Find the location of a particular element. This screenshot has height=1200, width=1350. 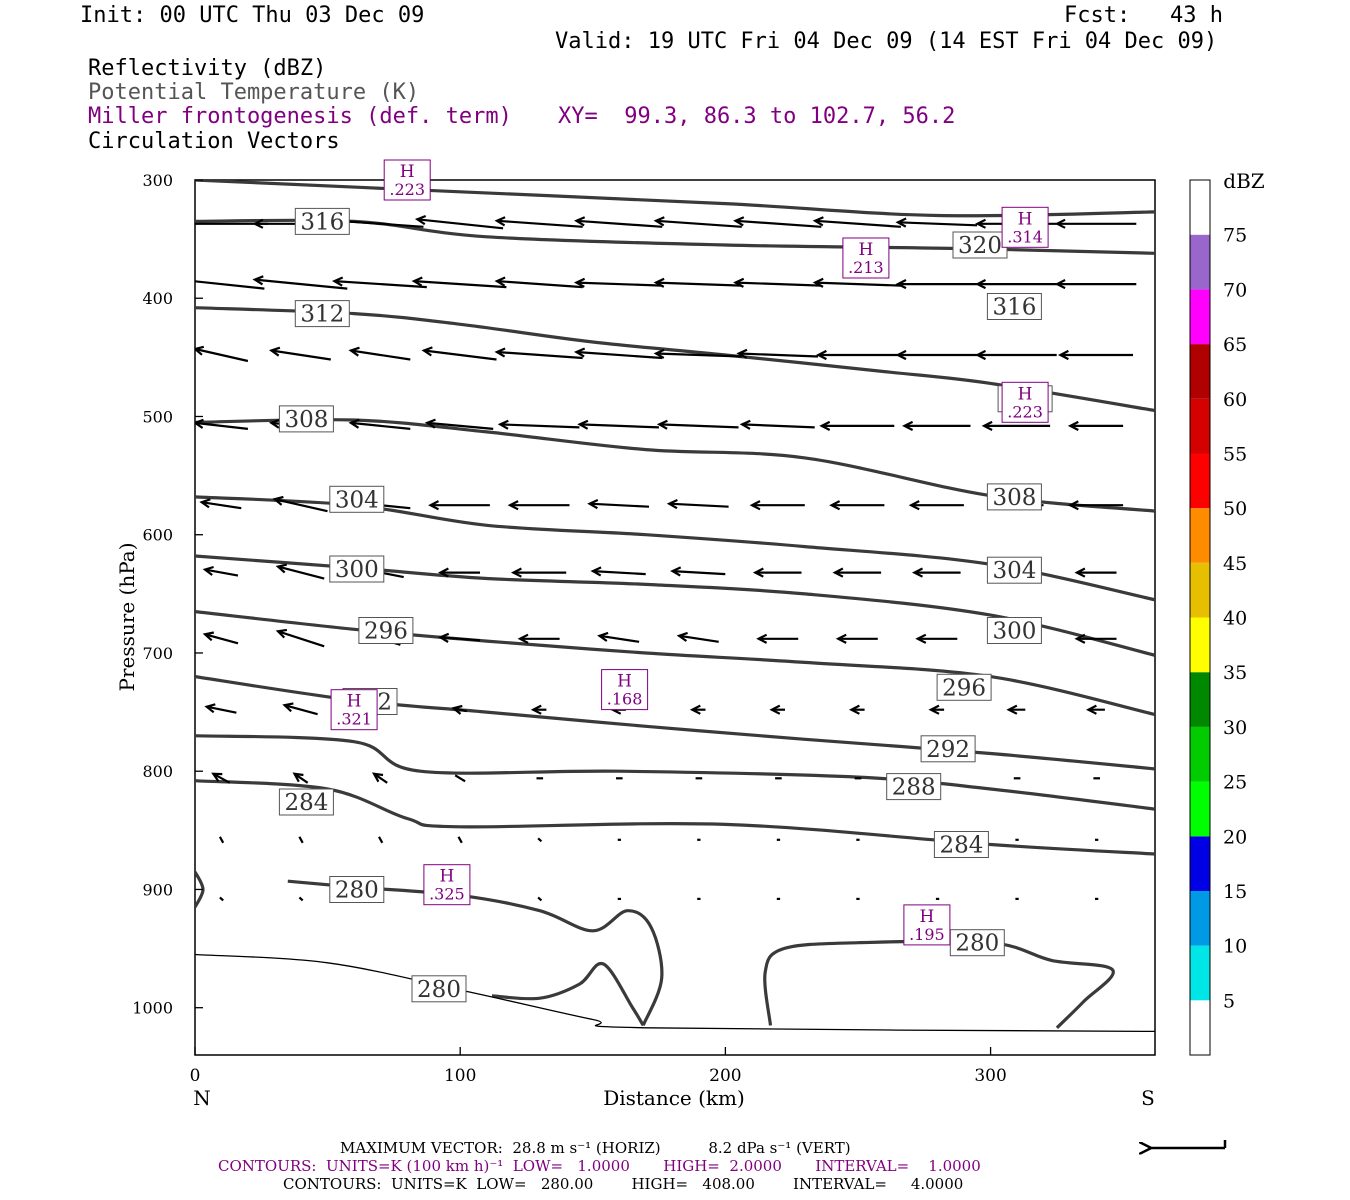

field-reflectivity: Reflectivity (dBZ) is located at coordinates (207, 68).